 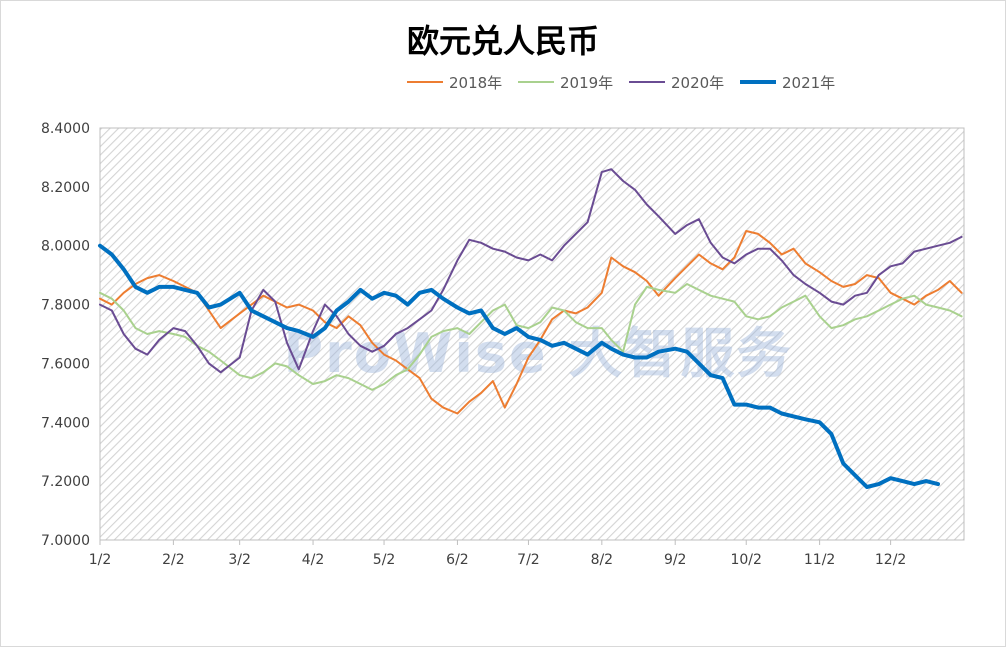 I want to click on x-tick-label: 6/2, so click(x=457, y=560).